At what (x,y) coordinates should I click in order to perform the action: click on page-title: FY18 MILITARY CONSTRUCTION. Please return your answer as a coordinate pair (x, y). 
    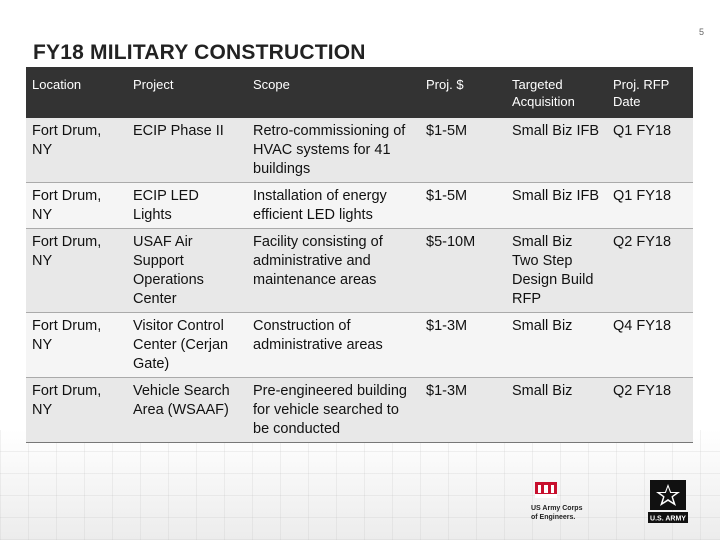
    Looking at the image, I should click on (199, 52).